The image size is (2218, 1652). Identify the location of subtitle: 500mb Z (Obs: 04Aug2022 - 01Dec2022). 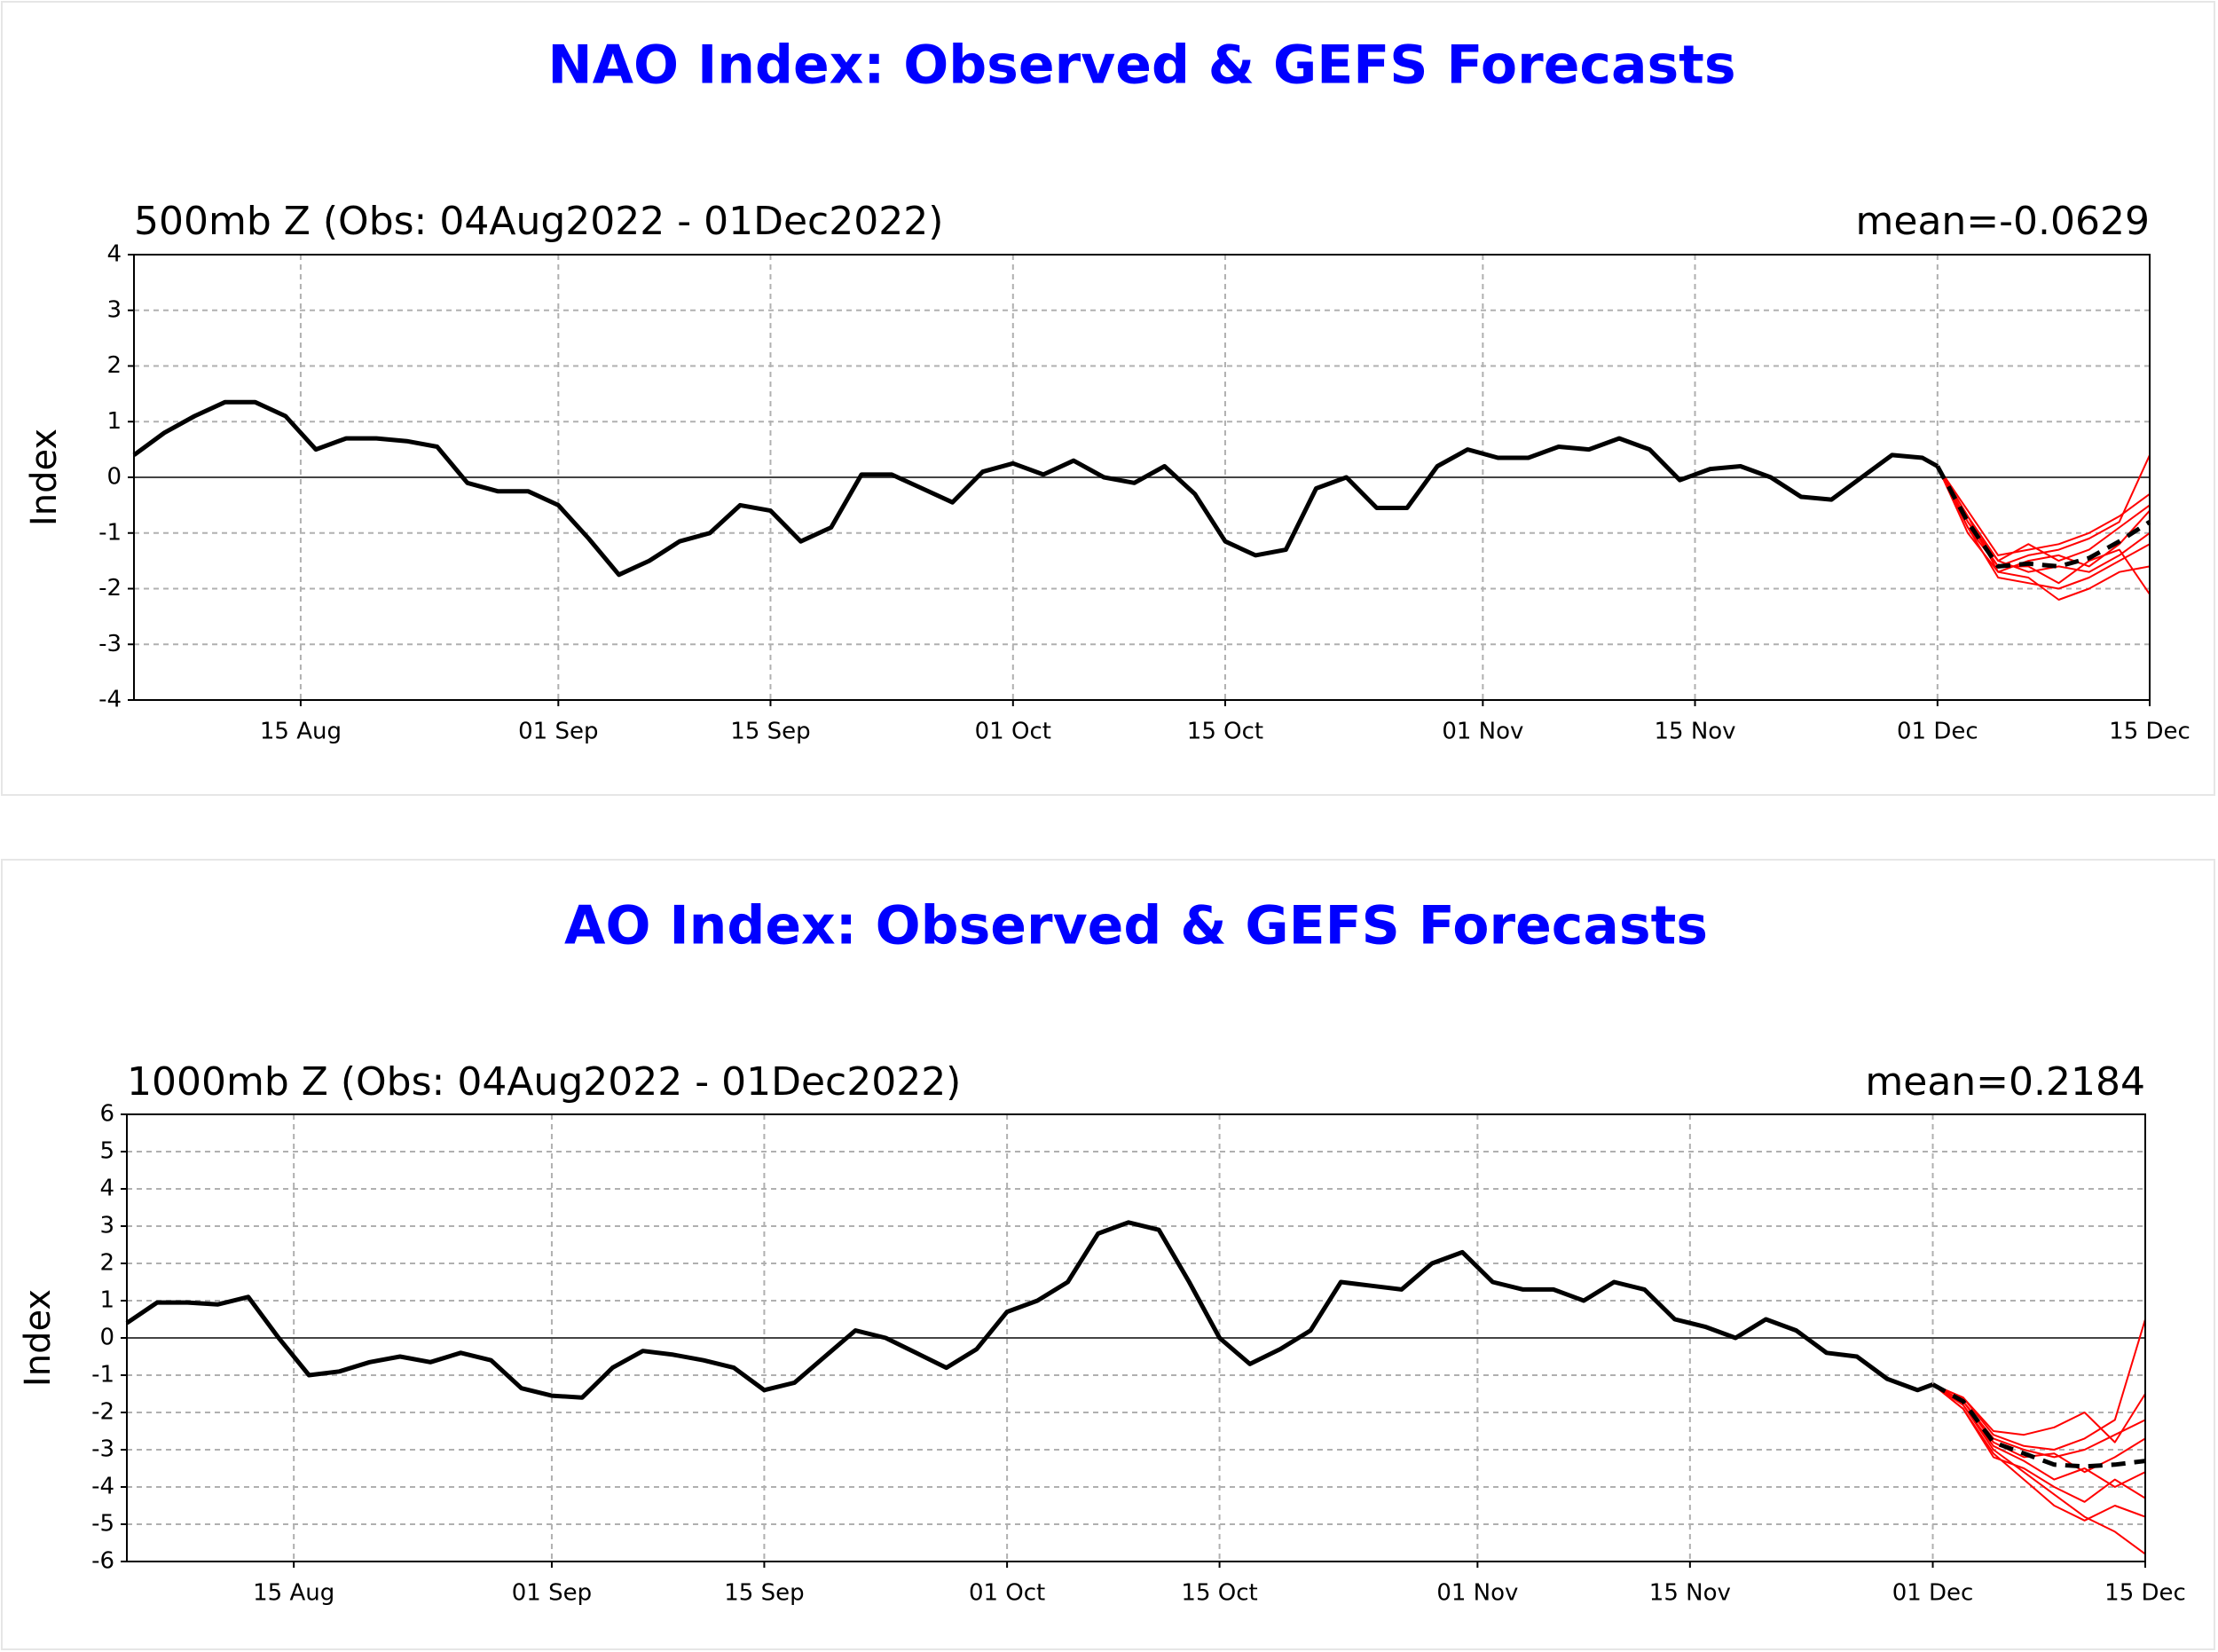
(538, 221).